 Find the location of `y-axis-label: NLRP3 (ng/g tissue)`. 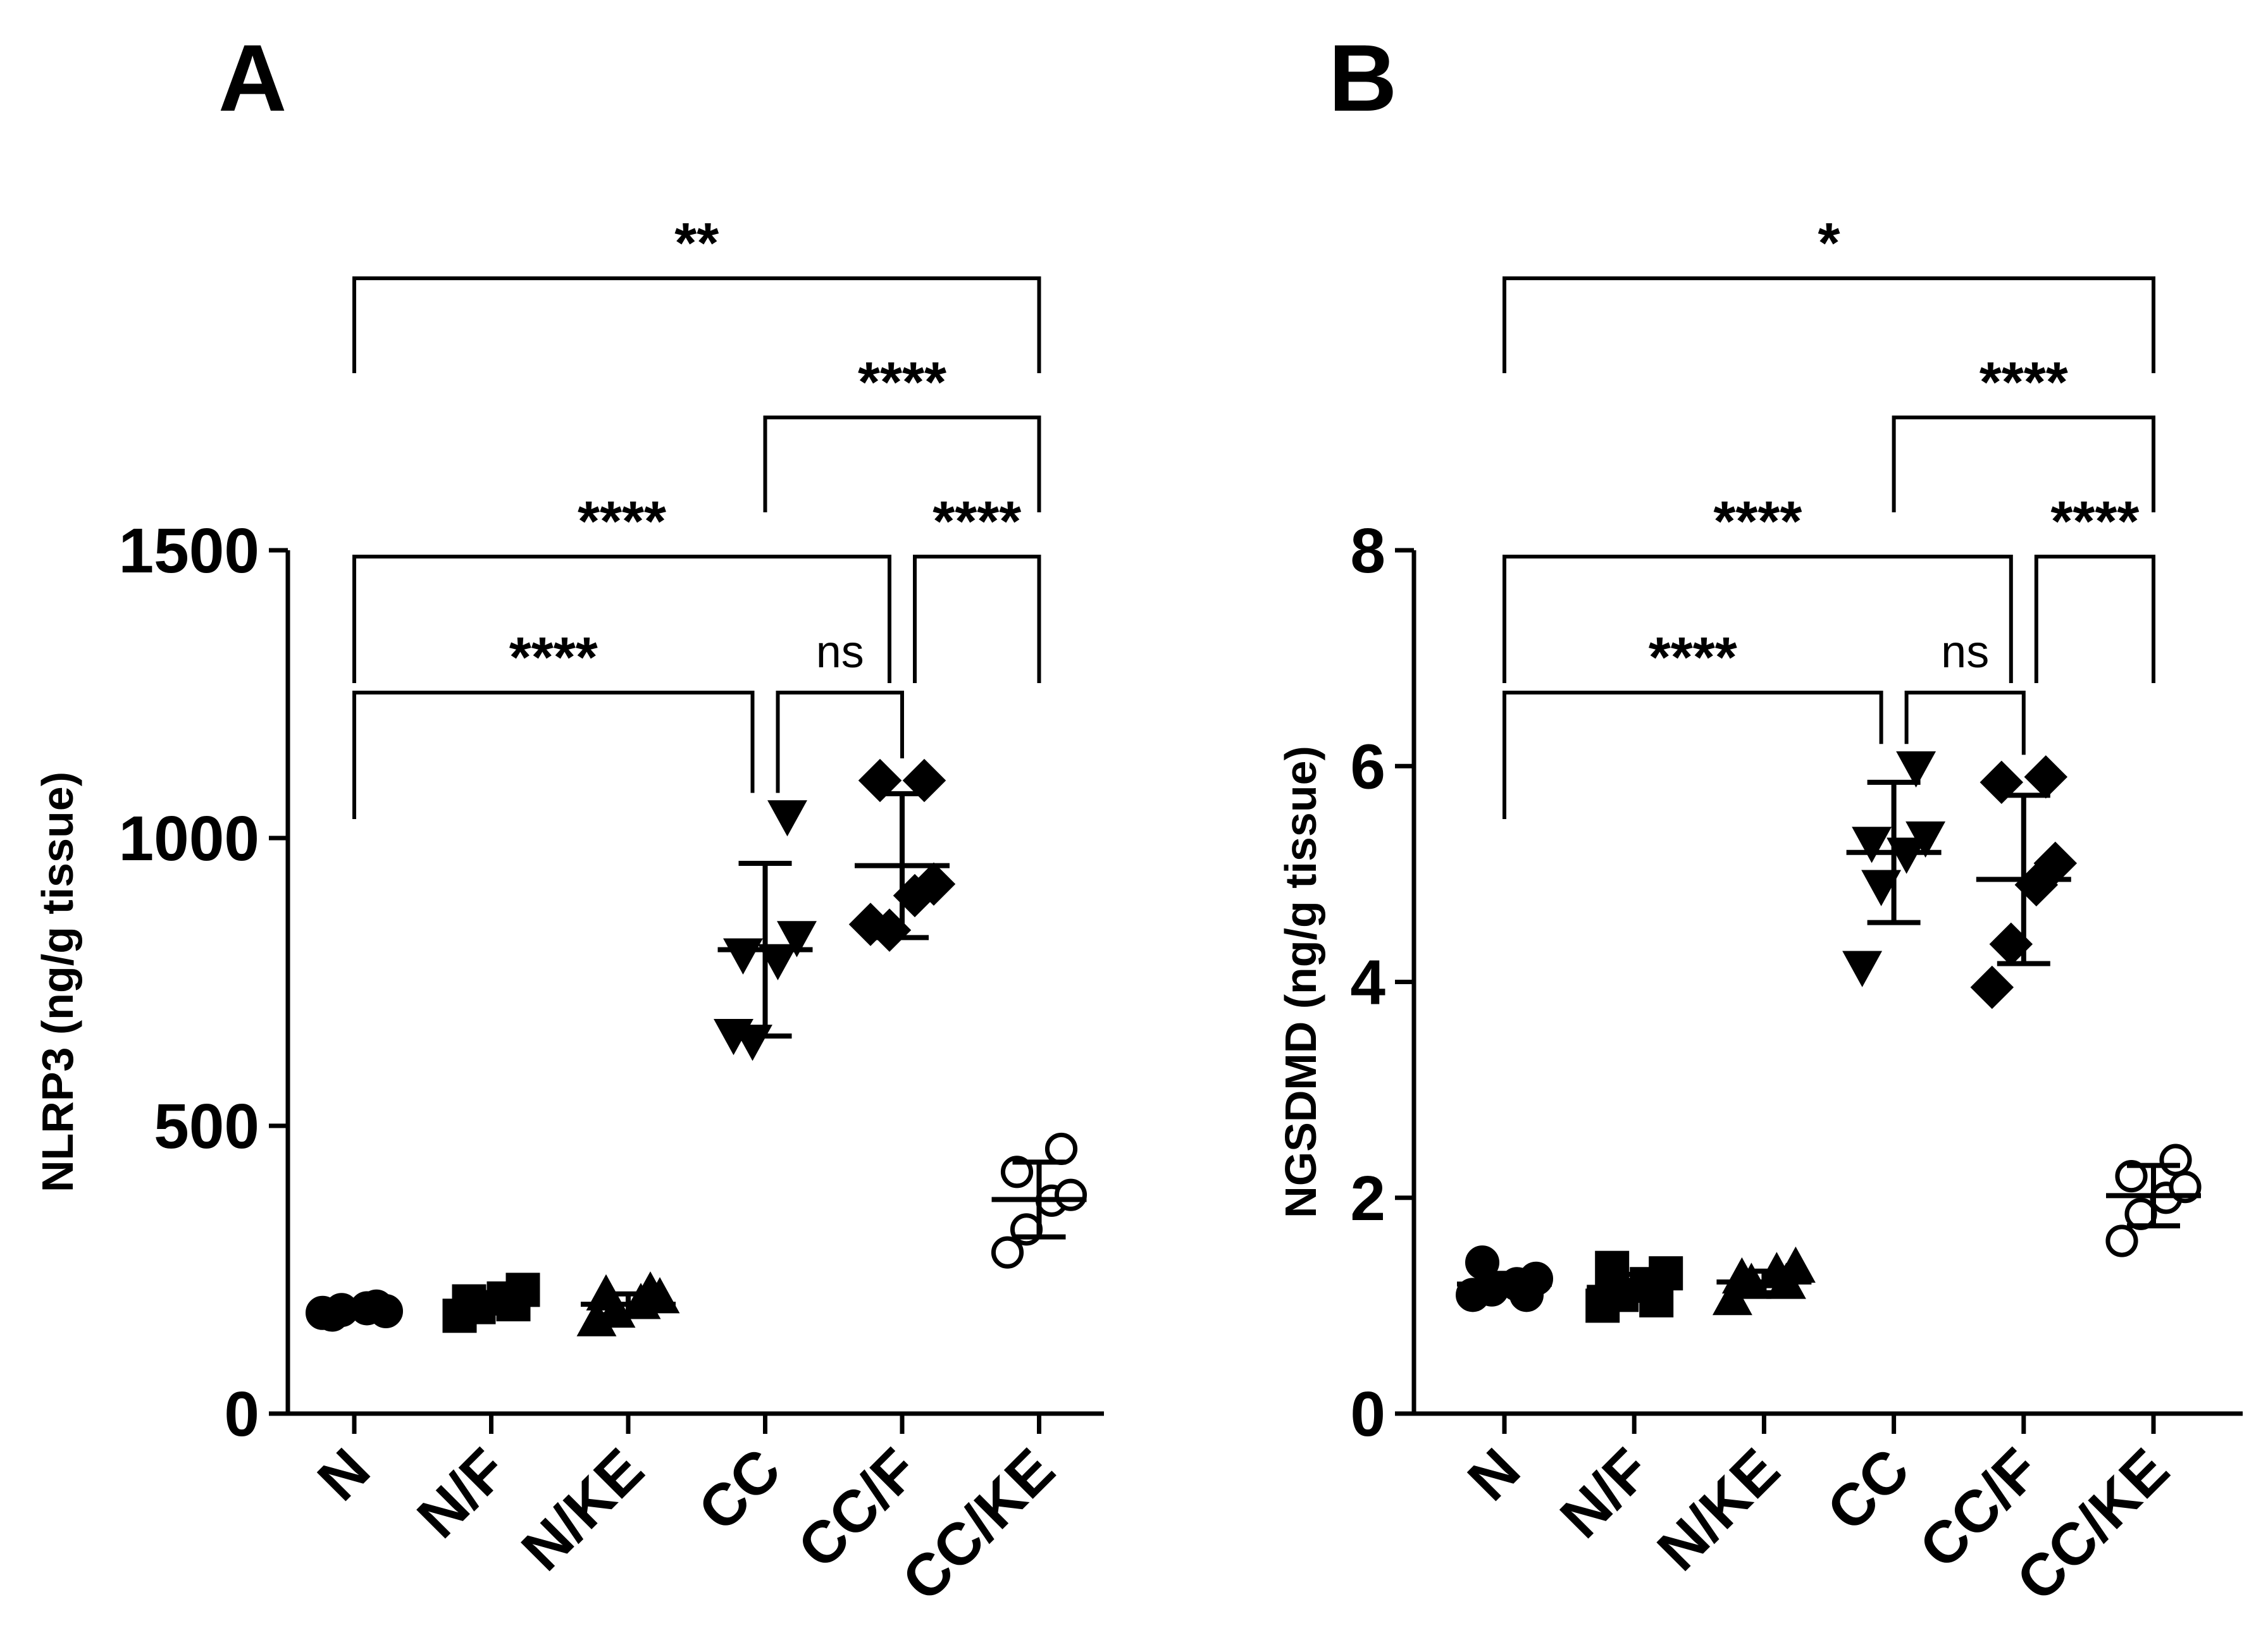

y-axis-label: NLRP3 (ng/g tissue) is located at coordinates (58, 982).